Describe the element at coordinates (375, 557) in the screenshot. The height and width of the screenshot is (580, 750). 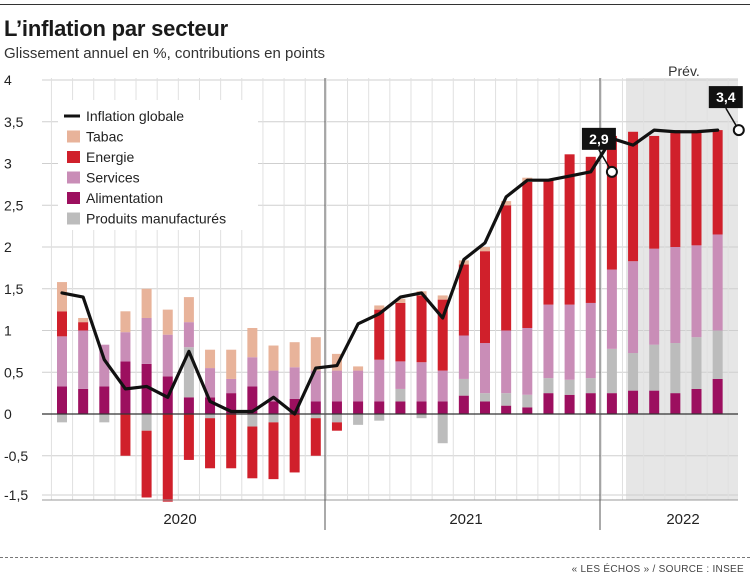
I see `bottom-rule` at that location.